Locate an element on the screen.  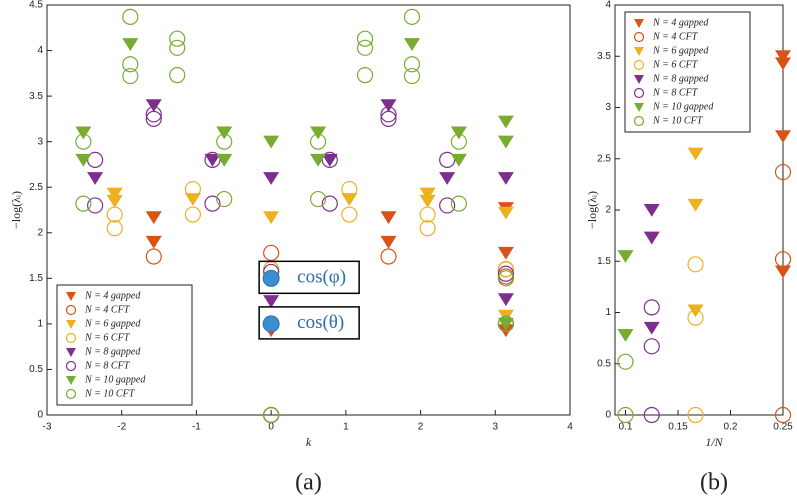
y-tick-label: 3.5 is located at coordinates (604, 56).